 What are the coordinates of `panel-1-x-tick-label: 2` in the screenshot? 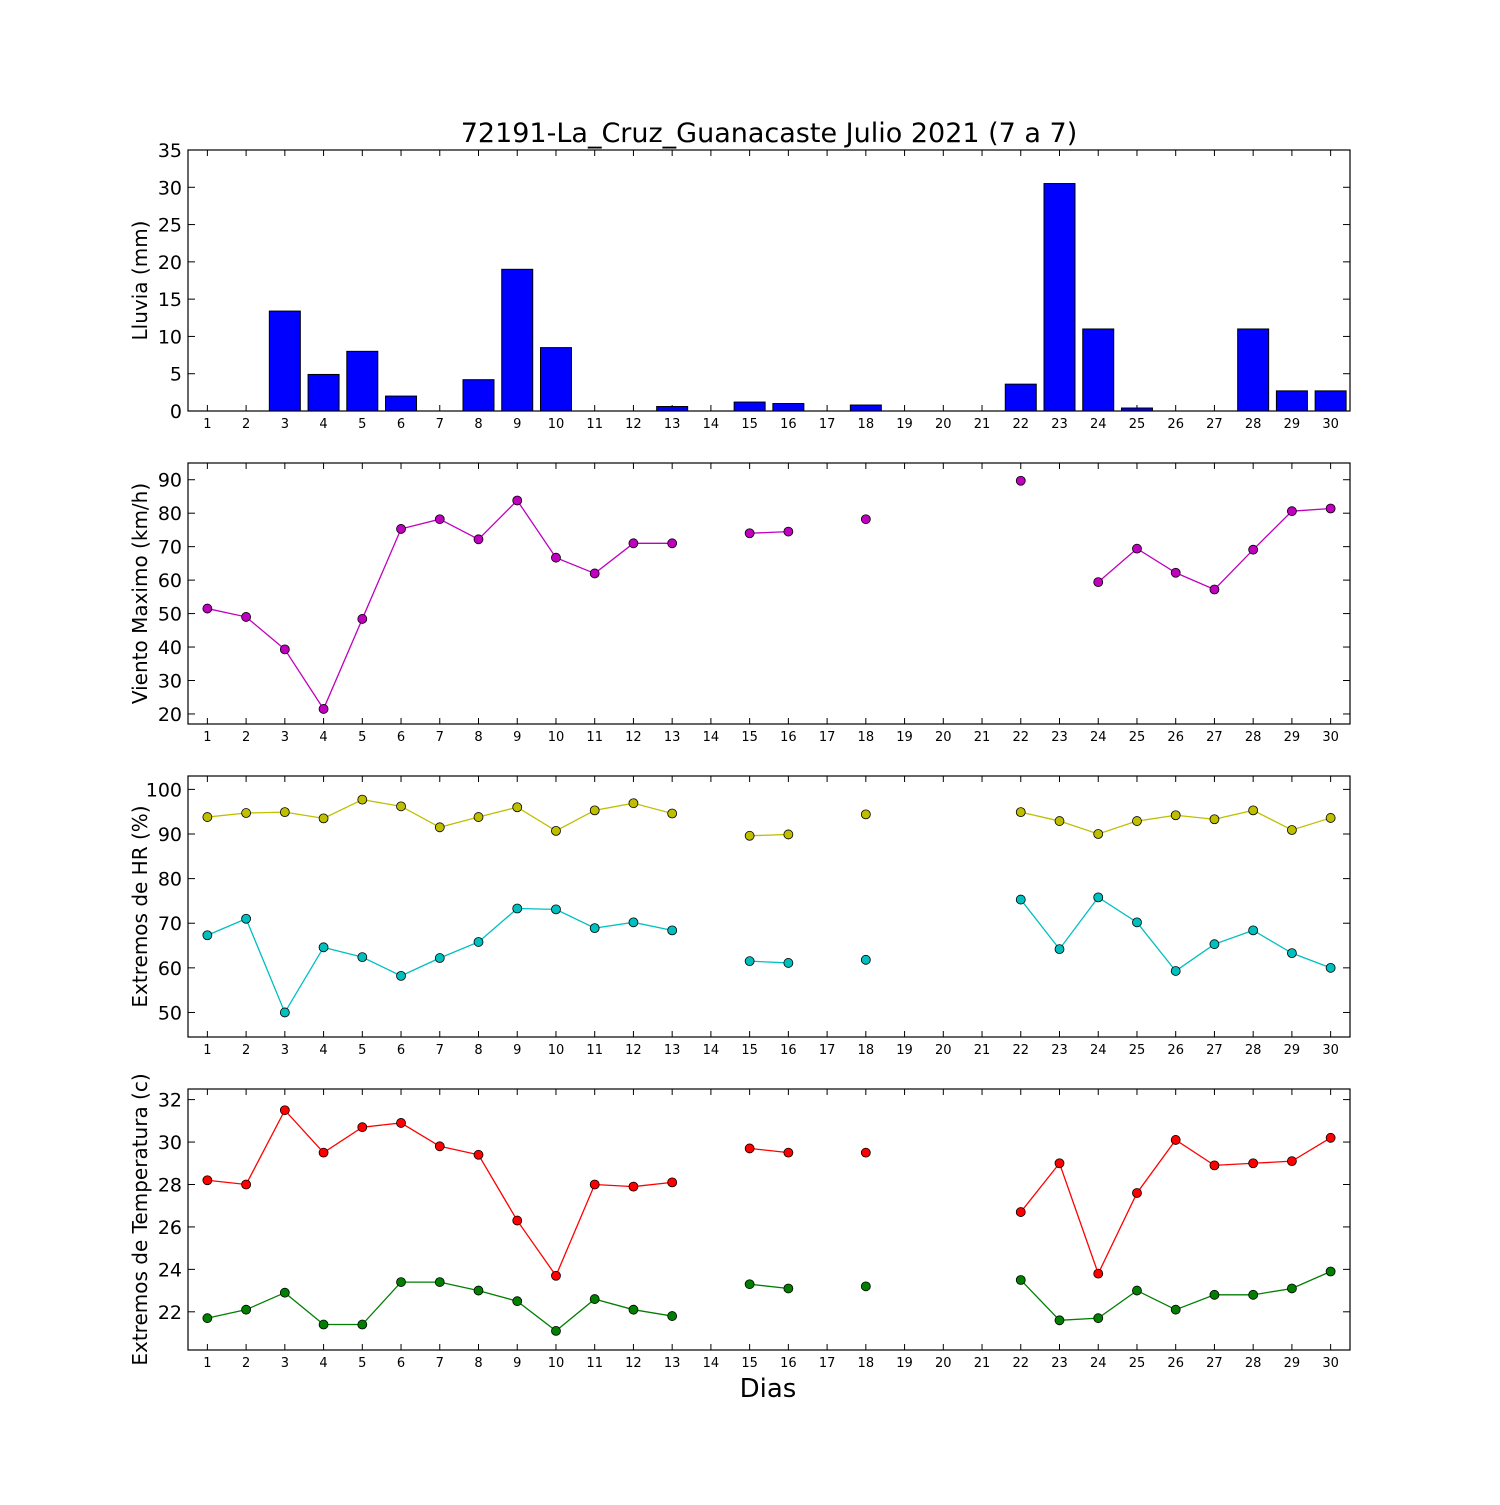 It's located at (246, 424).